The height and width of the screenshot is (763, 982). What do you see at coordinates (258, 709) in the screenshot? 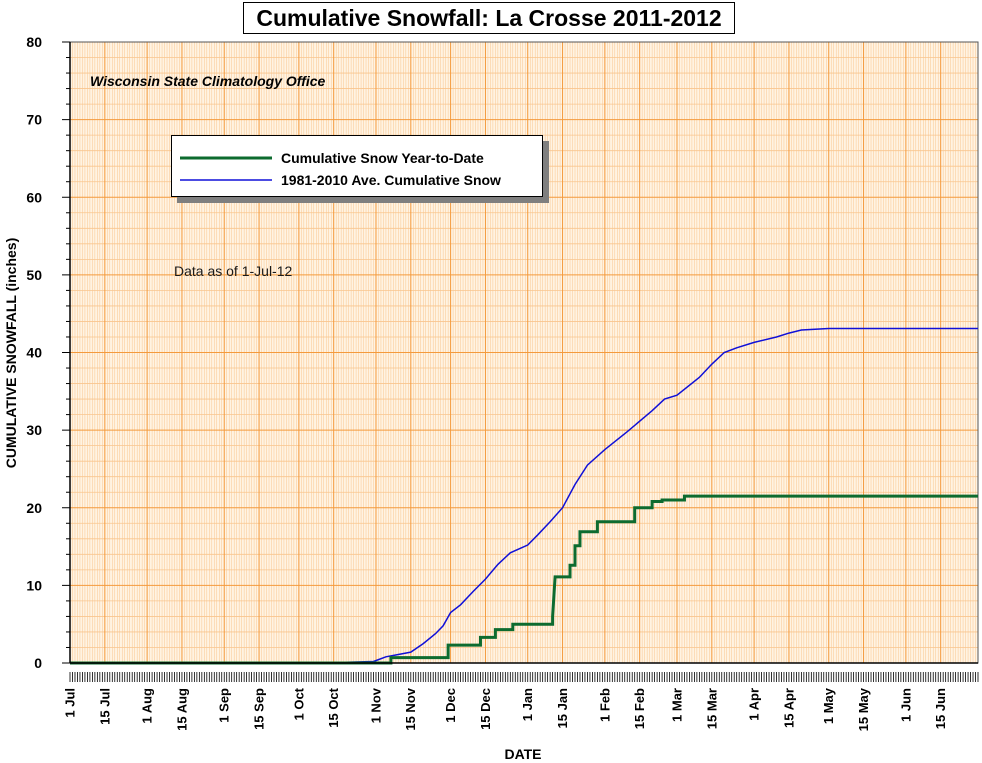
I see `x-tick-label: 15 Sep` at bounding box center [258, 709].